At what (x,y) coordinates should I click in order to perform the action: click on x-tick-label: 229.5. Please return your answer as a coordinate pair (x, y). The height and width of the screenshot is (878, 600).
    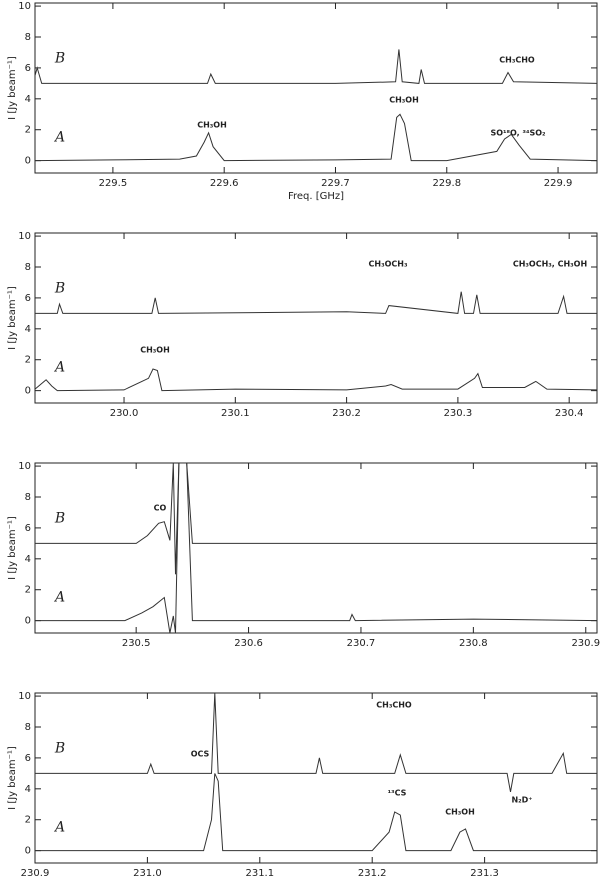
    Looking at the image, I should click on (113, 183).